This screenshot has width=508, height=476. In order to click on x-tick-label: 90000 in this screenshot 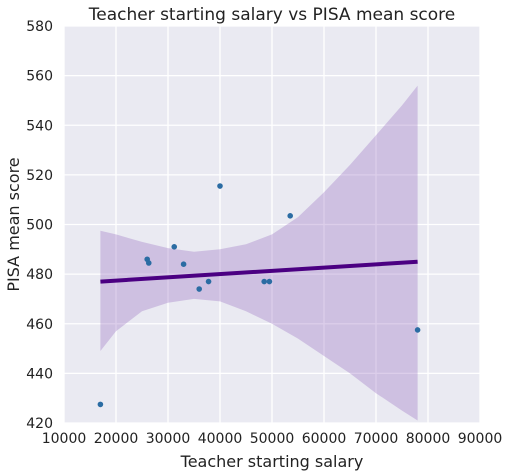, I will do `click(480, 439)`.